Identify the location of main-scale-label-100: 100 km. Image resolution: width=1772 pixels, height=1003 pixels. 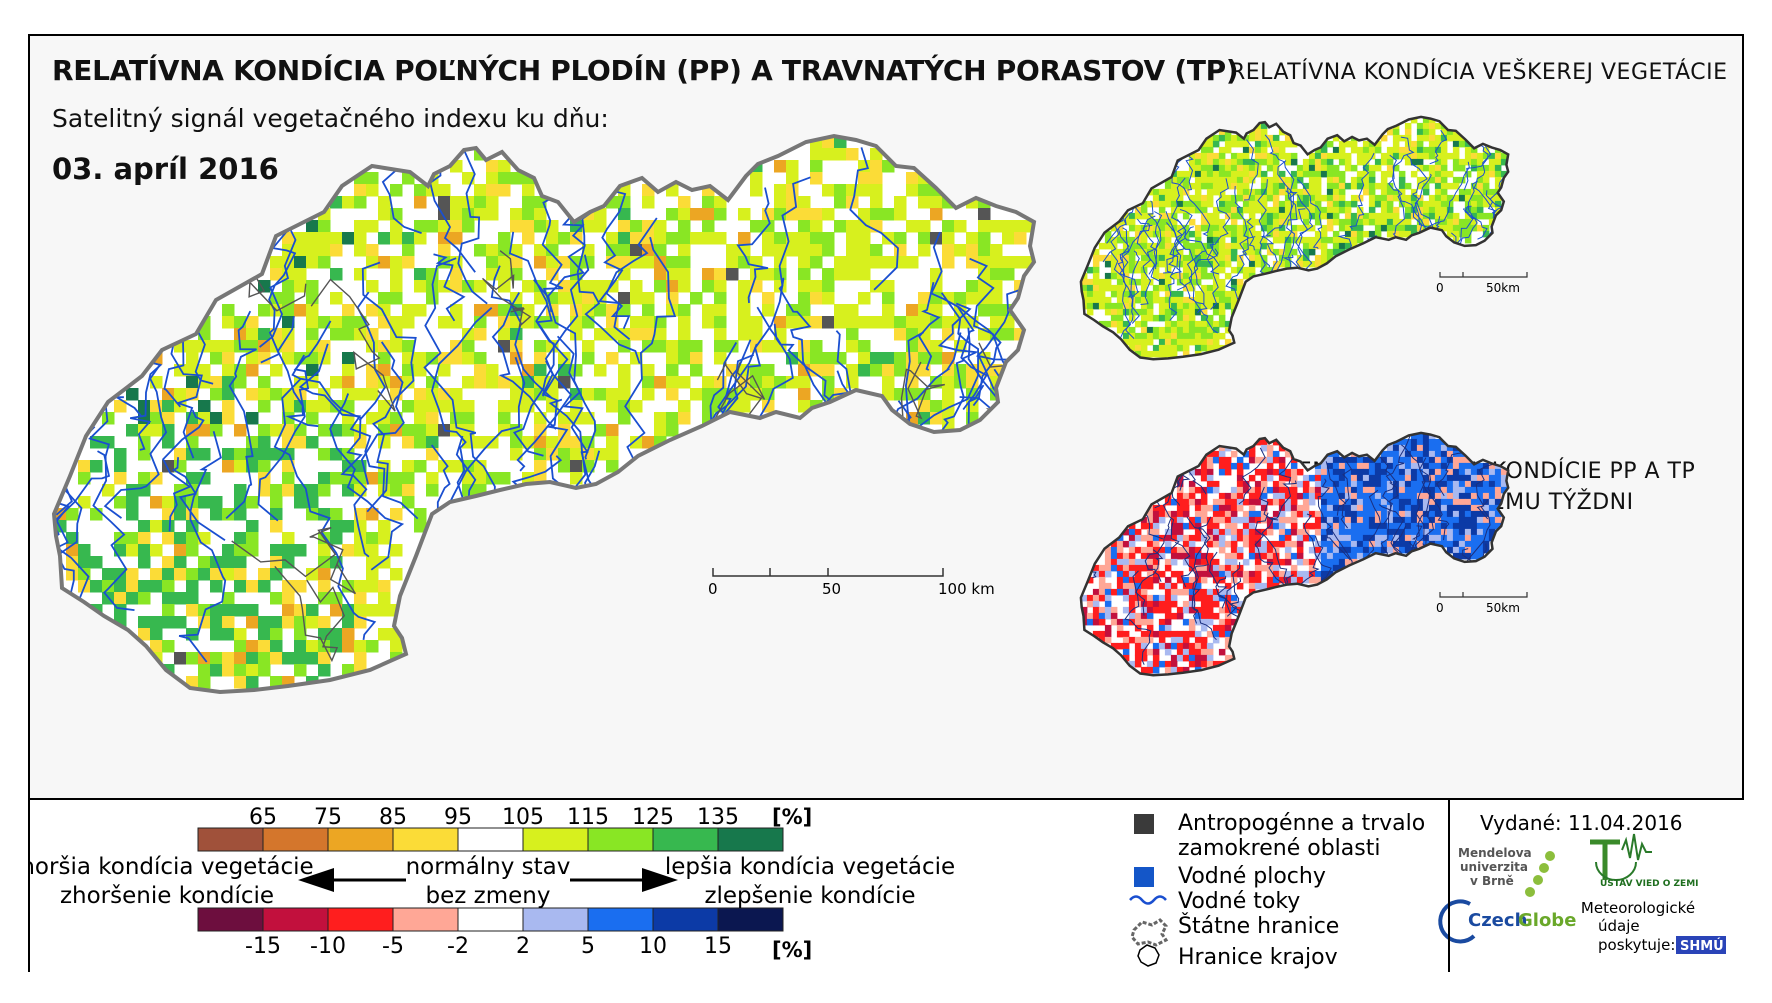
(966, 589).